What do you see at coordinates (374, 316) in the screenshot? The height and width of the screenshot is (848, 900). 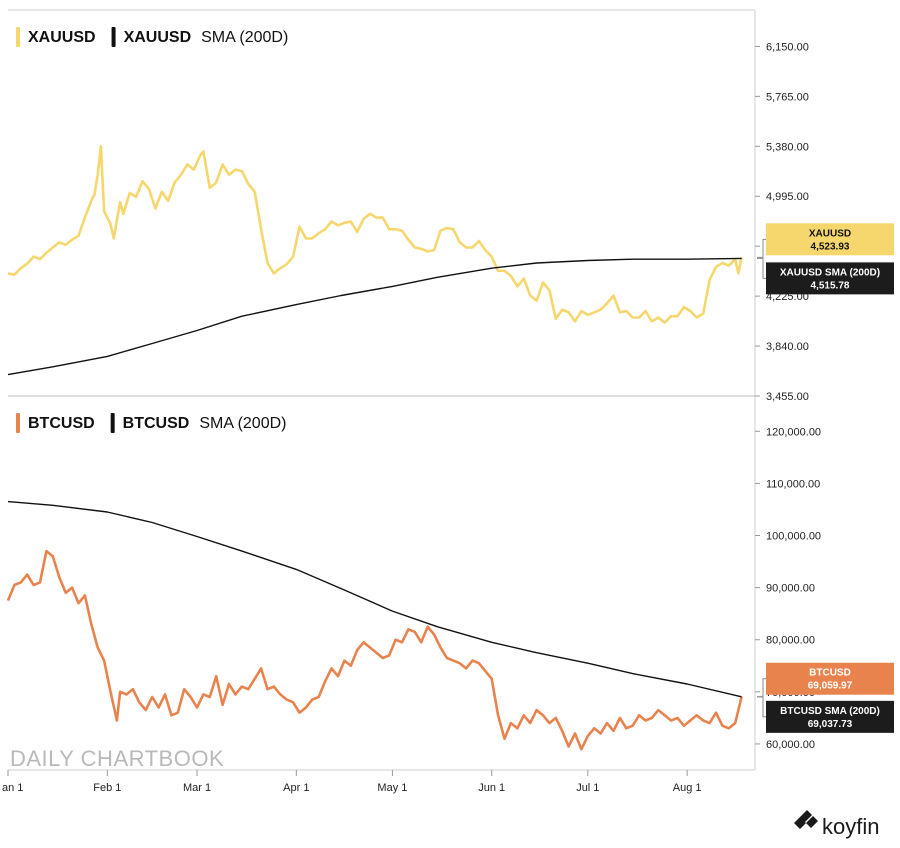 I see `gold-sma-line` at bounding box center [374, 316].